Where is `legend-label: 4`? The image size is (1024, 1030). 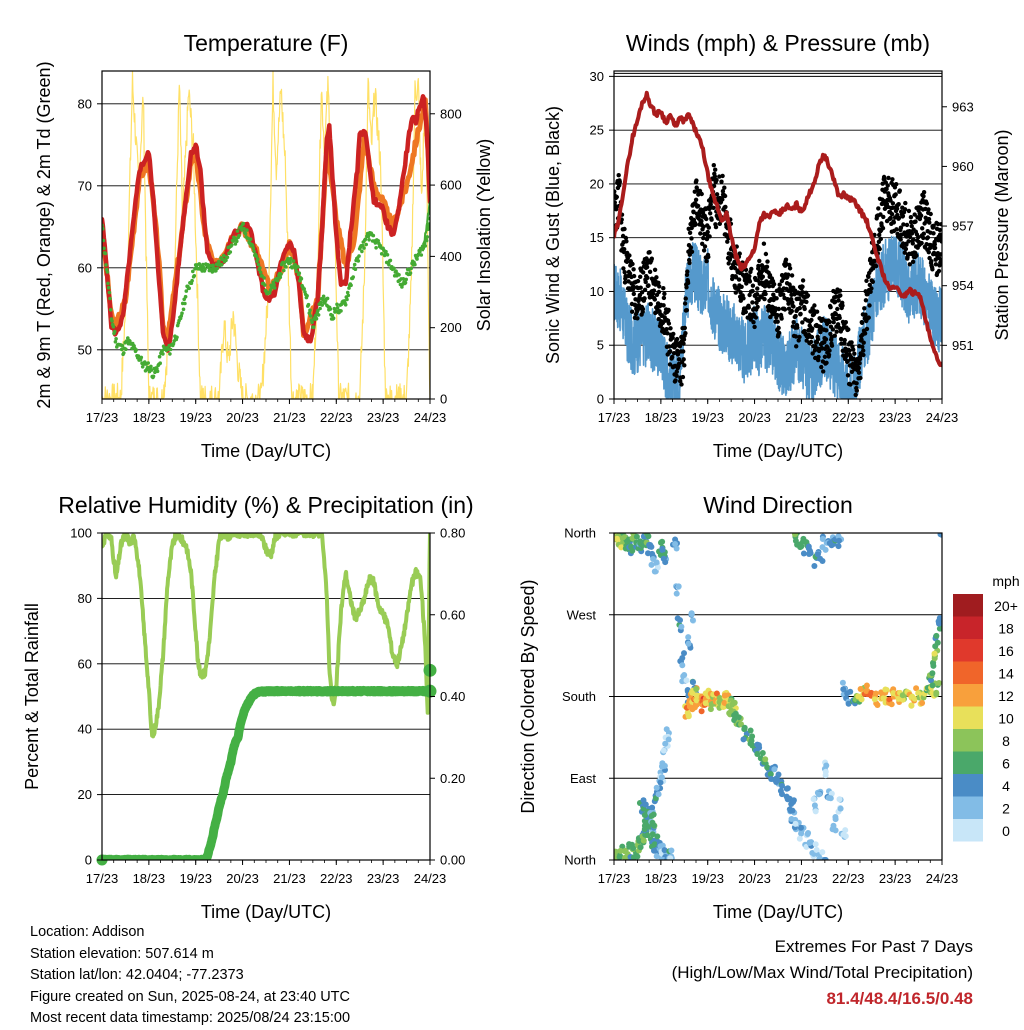
legend-label: 4 is located at coordinates (1006, 786).